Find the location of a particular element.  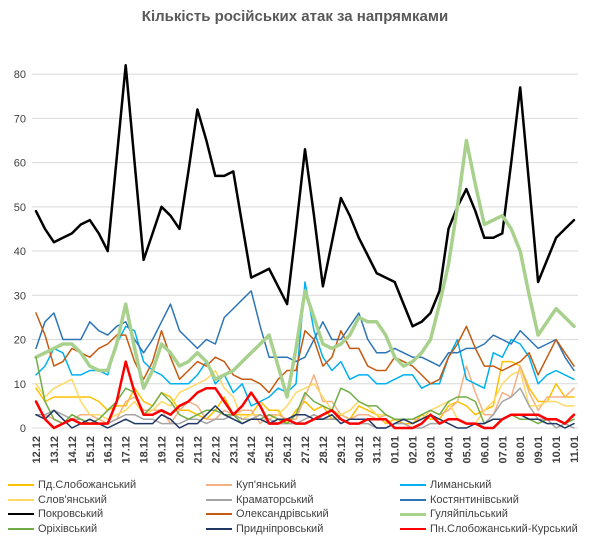

legend-item: Пд.Слобожанський is located at coordinates (72, 485).